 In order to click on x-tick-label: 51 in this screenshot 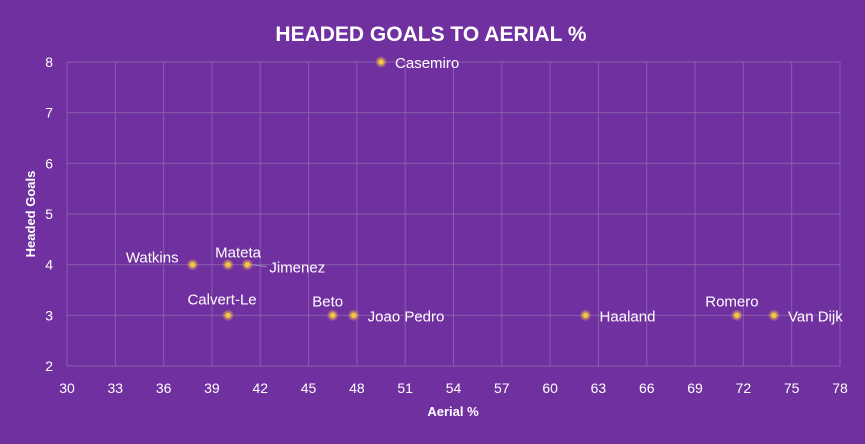, I will do `click(405, 388)`.